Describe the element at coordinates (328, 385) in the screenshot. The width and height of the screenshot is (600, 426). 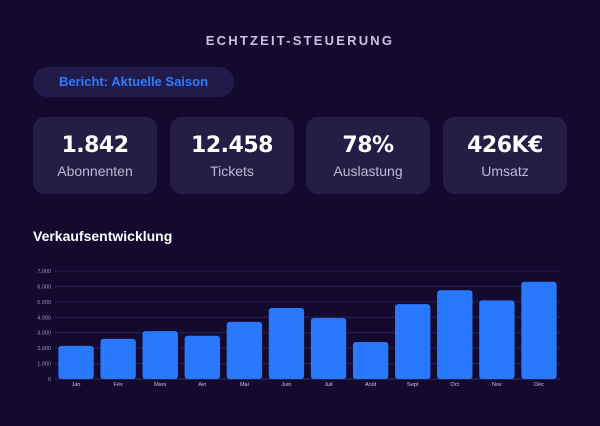
I see `x-tick-label: Juil` at that location.